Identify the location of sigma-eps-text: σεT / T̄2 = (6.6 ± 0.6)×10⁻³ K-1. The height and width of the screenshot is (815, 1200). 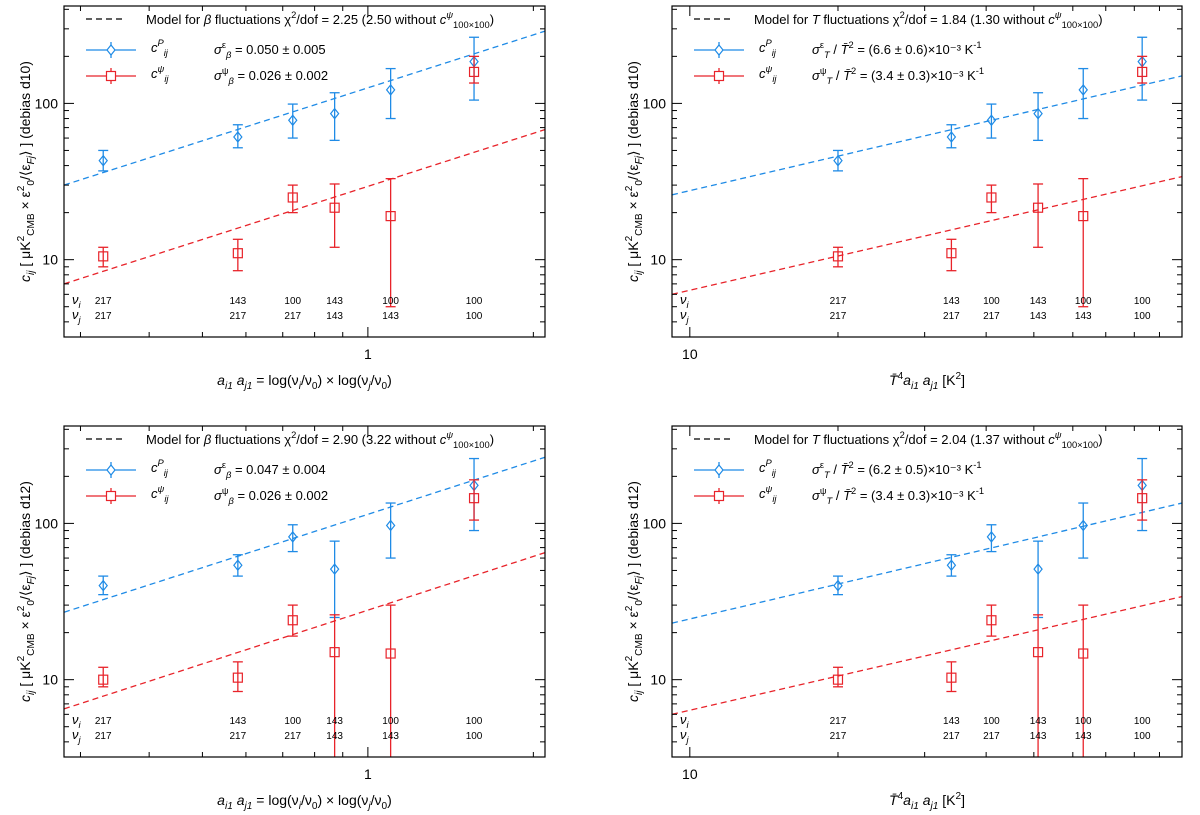
(897, 50).